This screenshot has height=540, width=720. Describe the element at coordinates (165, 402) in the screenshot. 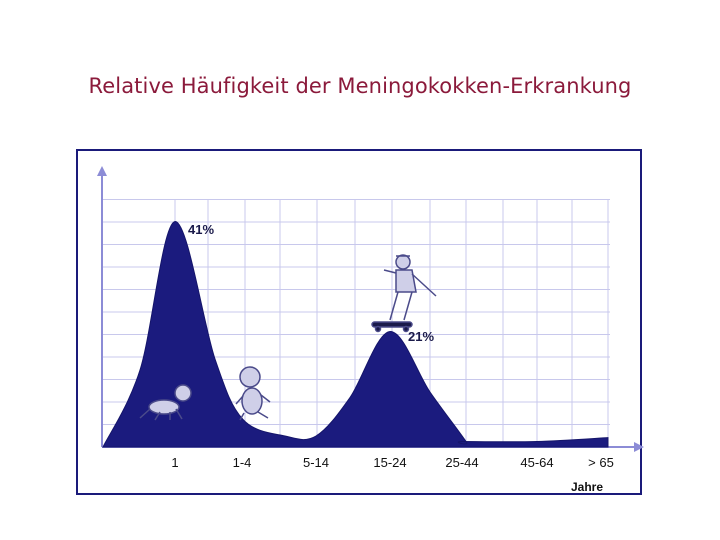

I see `crawling-baby-icon` at that location.